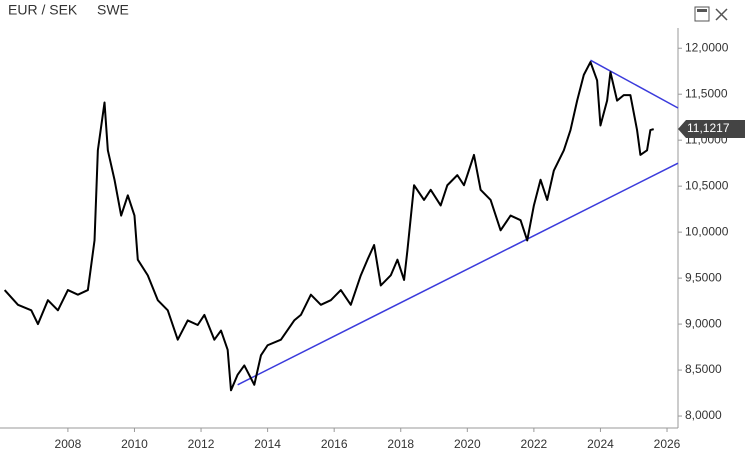 The width and height of the screenshot is (745, 455). What do you see at coordinates (467, 444) in the screenshot?
I see `x-tick-label: 2020` at bounding box center [467, 444].